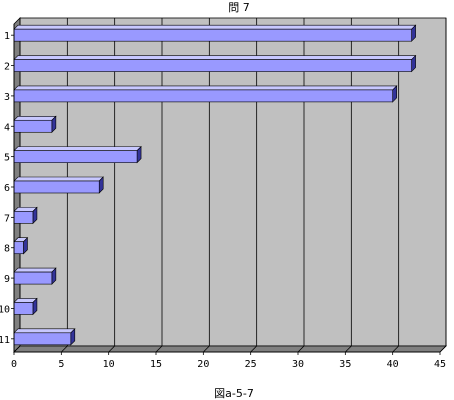  What do you see at coordinates (5, 309) in the screenshot?
I see `y-tick-label: 10` at bounding box center [5, 309].